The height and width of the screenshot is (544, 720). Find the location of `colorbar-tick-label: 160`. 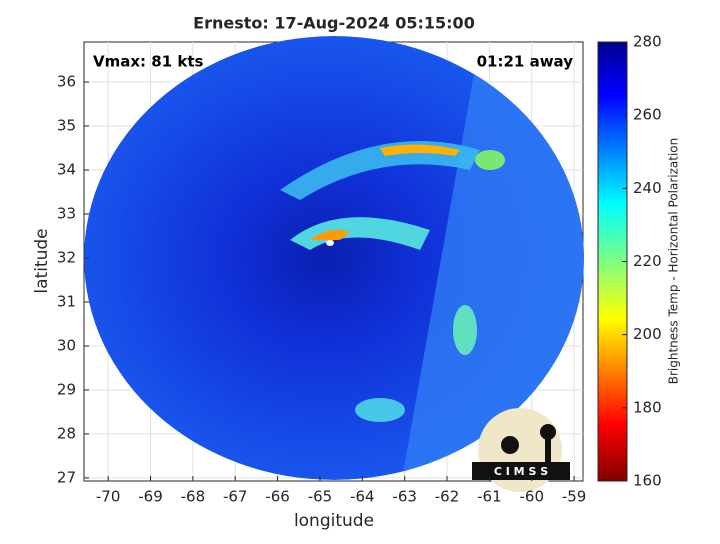

colorbar-tick-label: 160 is located at coordinates (647, 481).